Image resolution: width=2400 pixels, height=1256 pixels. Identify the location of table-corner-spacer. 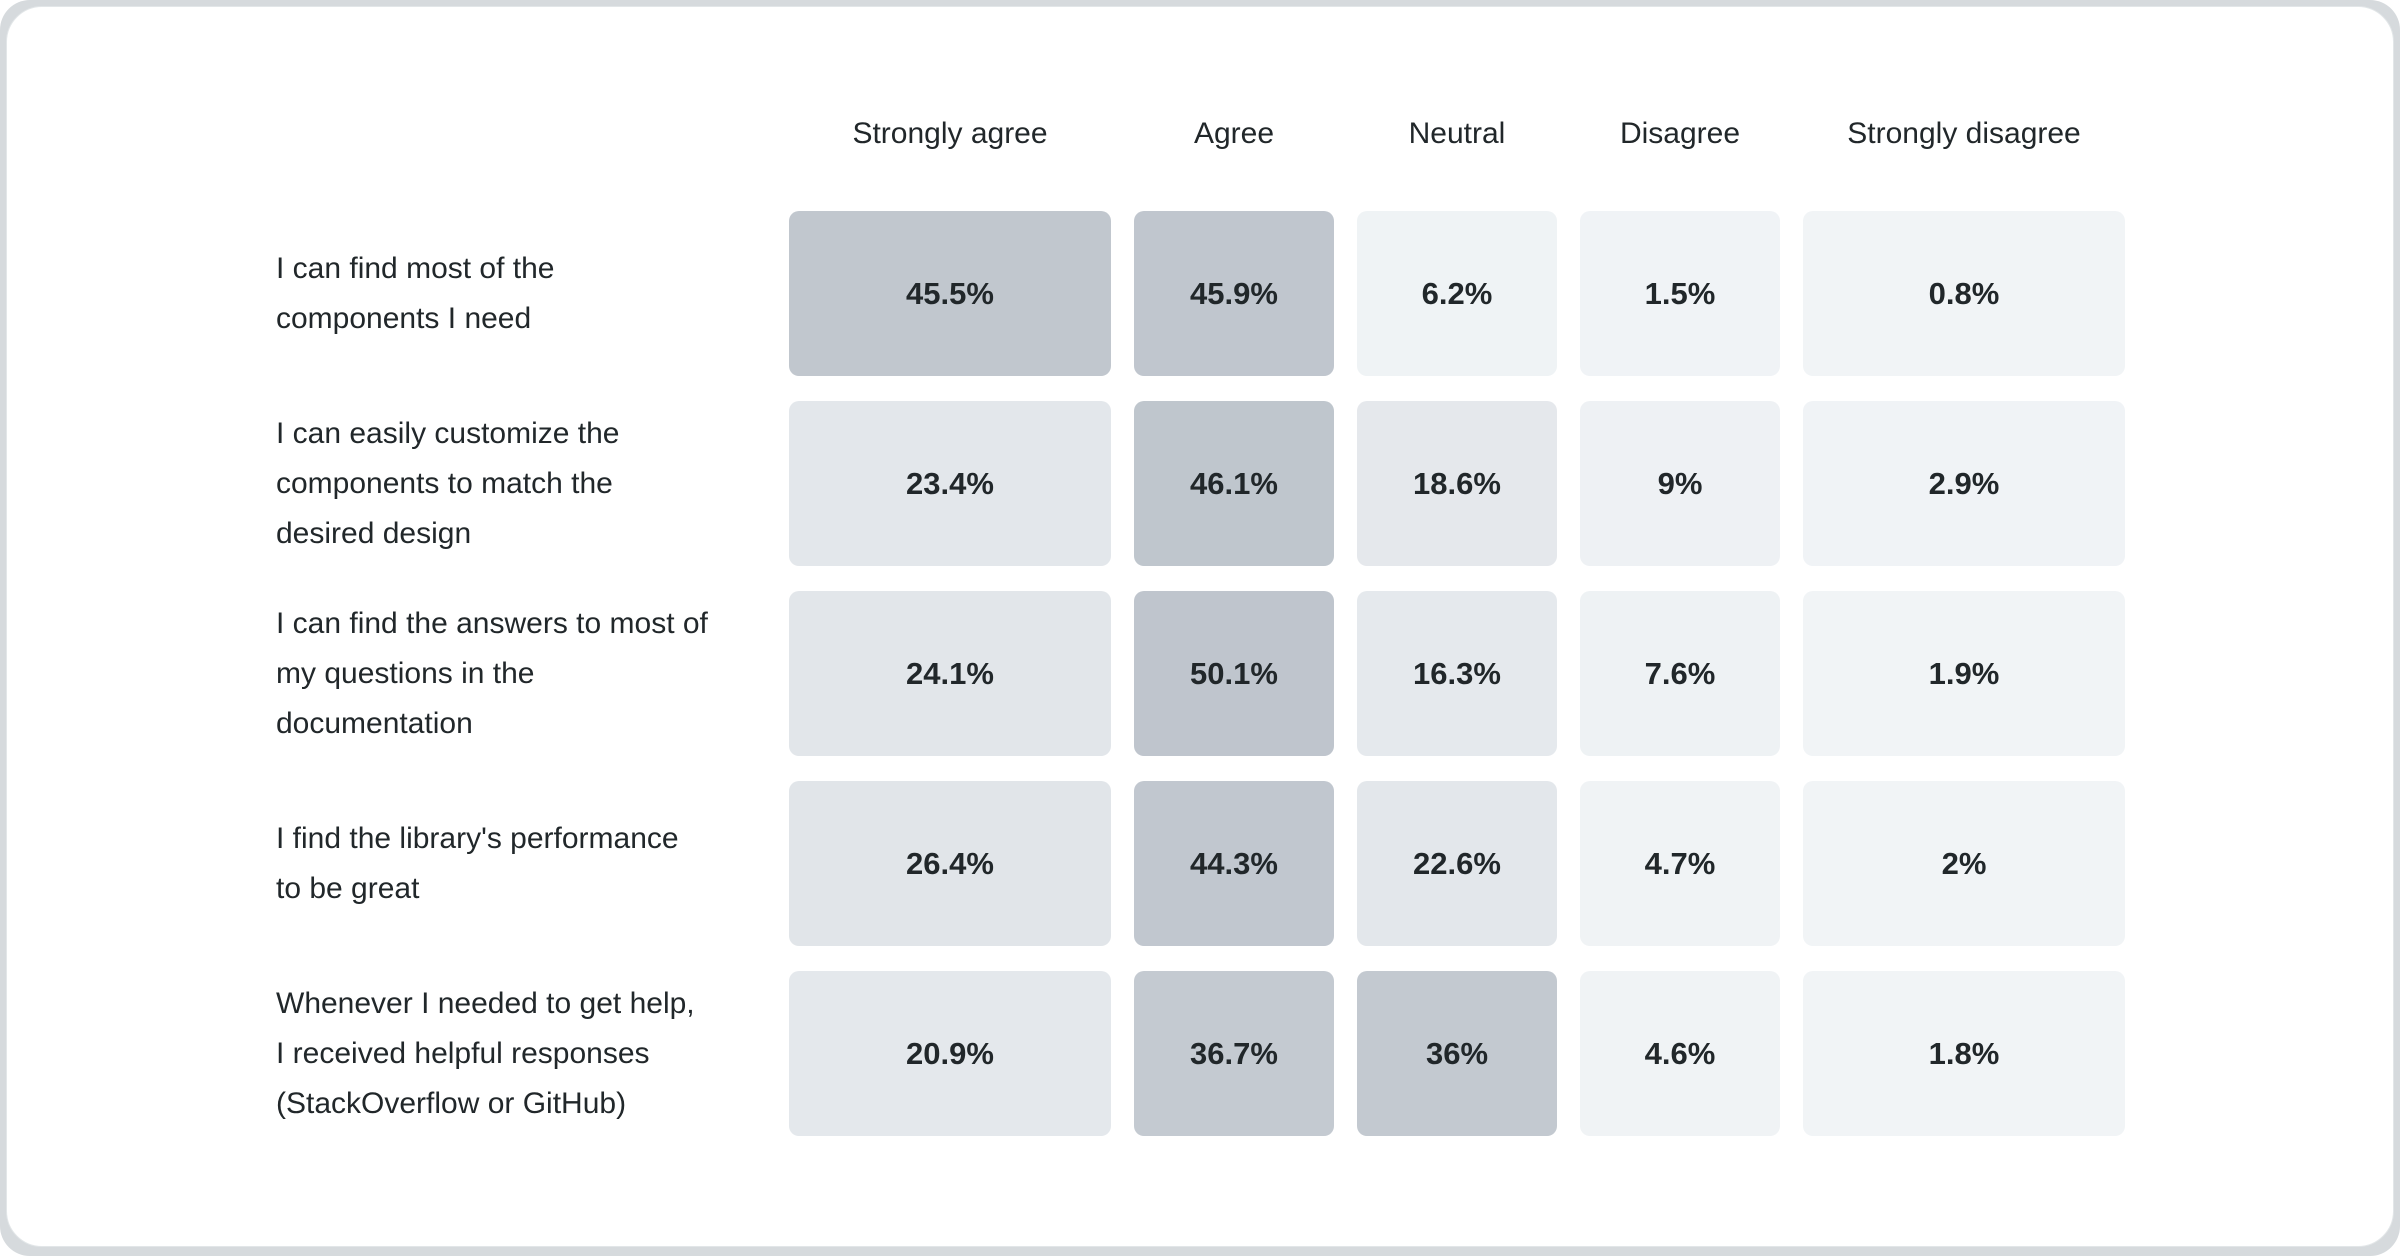
(521, 134).